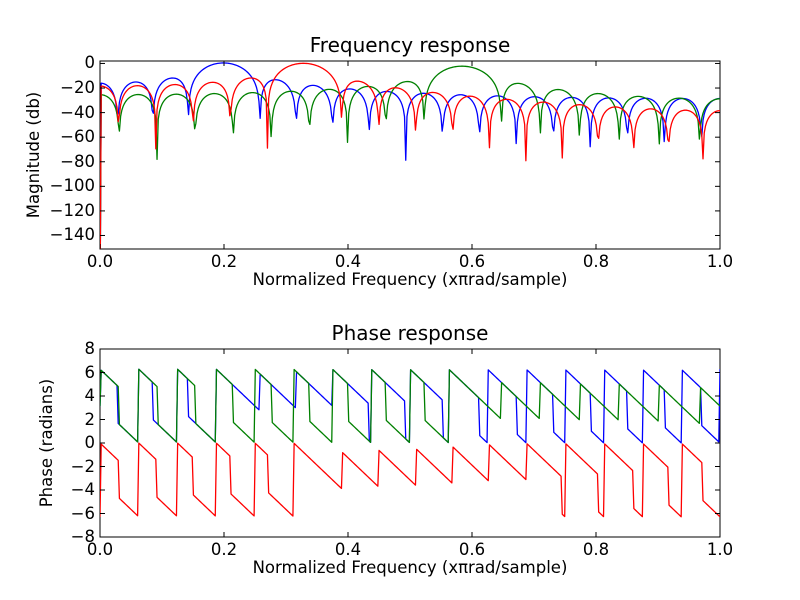  What do you see at coordinates (90, 63) in the screenshot?
I see `magnitude-y-tick-label: 0` at bounding box center [90, 63].